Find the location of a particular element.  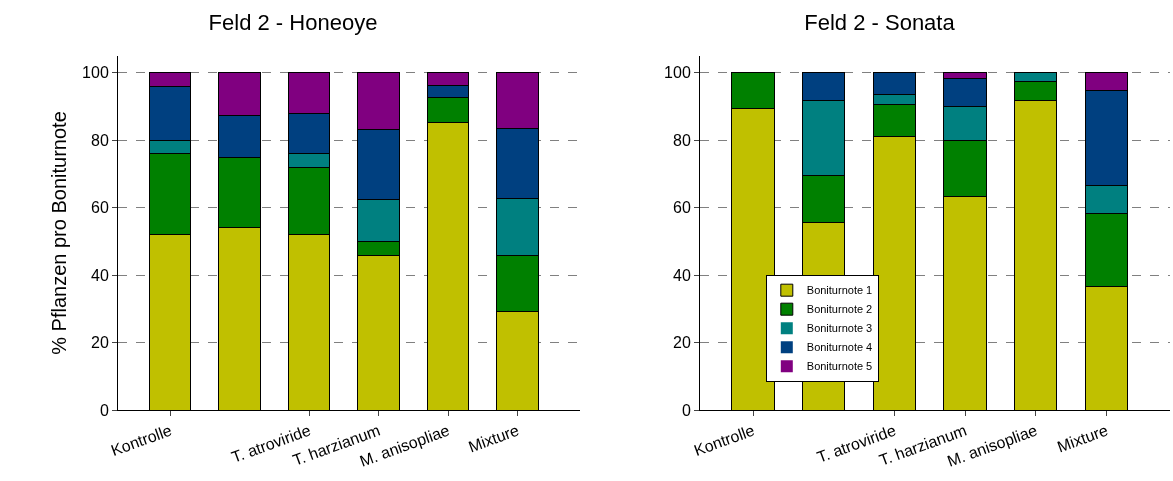

chart-title: Feld 2 - Sonata is located at coordinates (880, 22).